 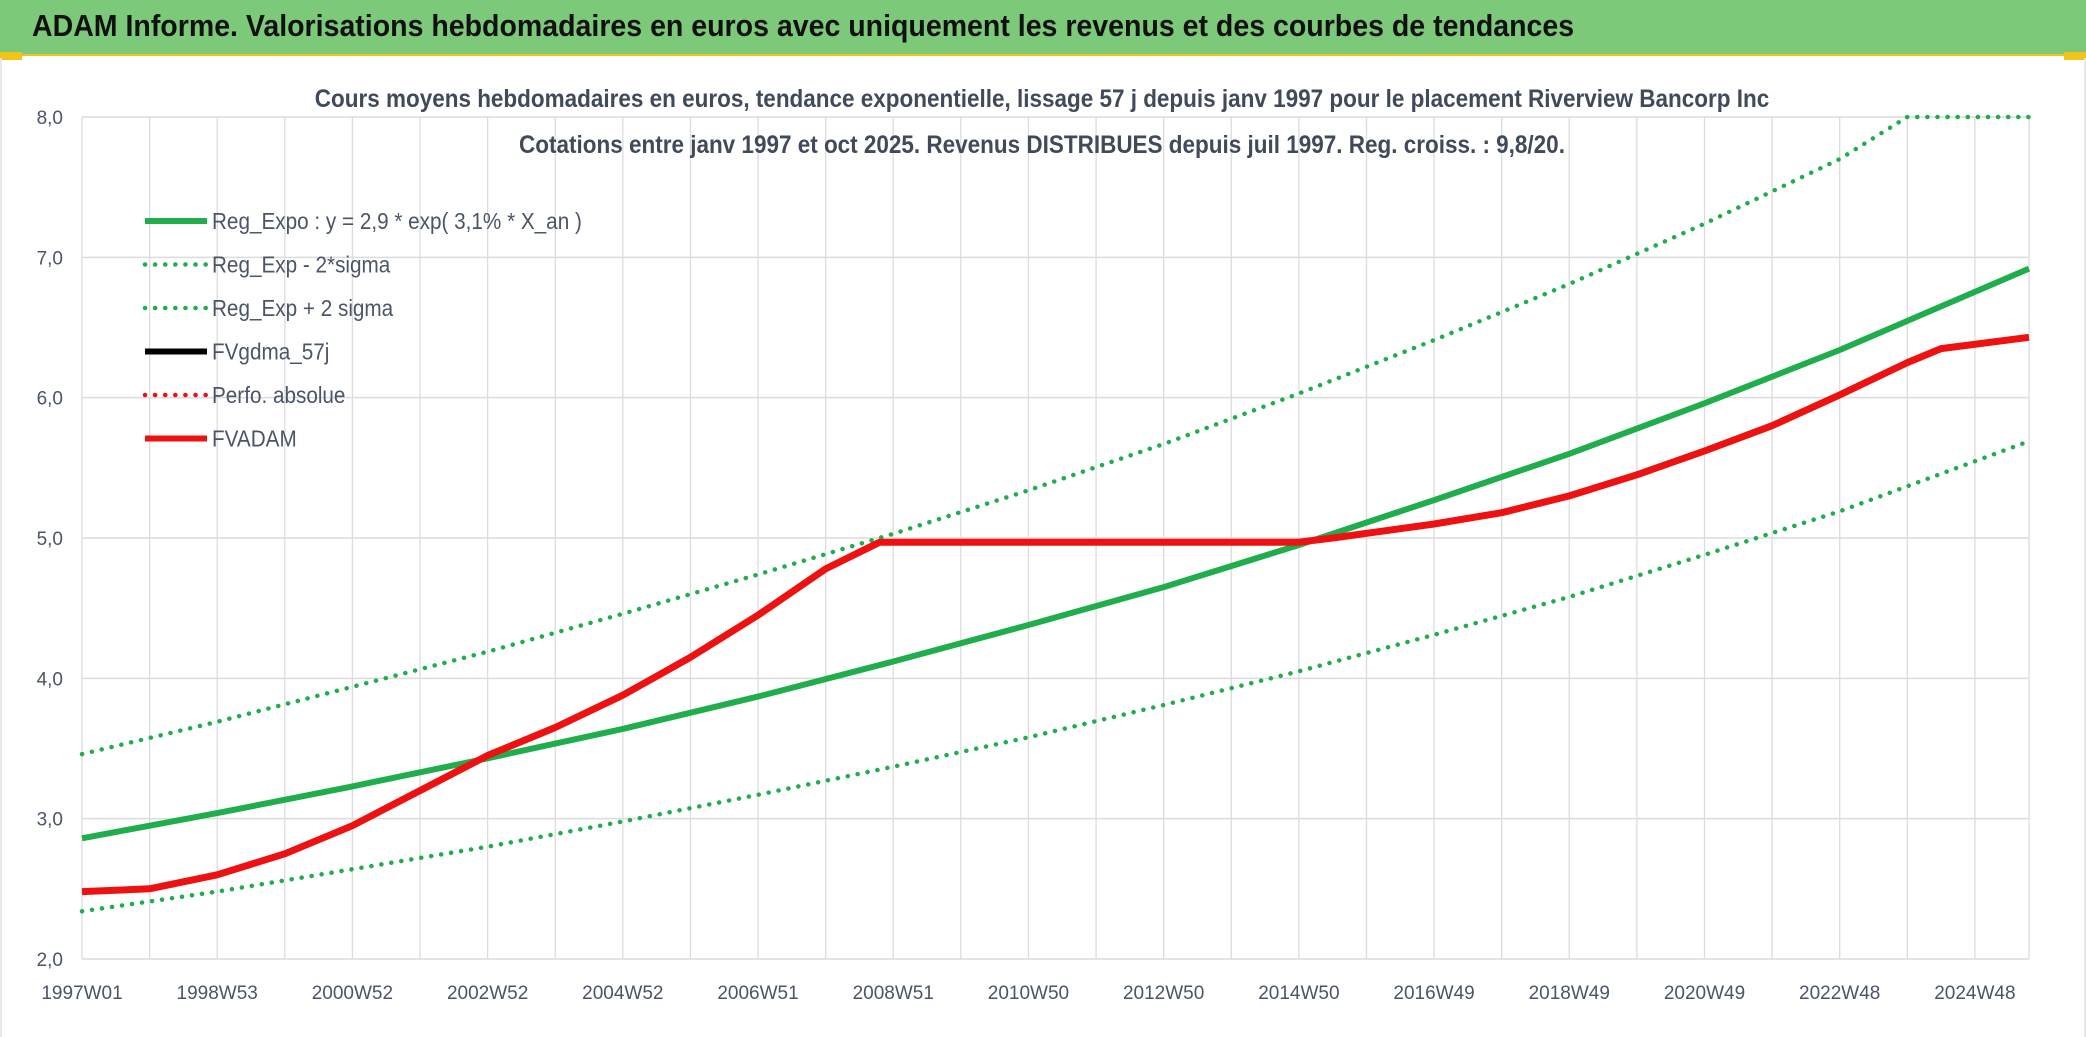 I want to click on y-tick-label: 4,0, so click(x=50, y=679).